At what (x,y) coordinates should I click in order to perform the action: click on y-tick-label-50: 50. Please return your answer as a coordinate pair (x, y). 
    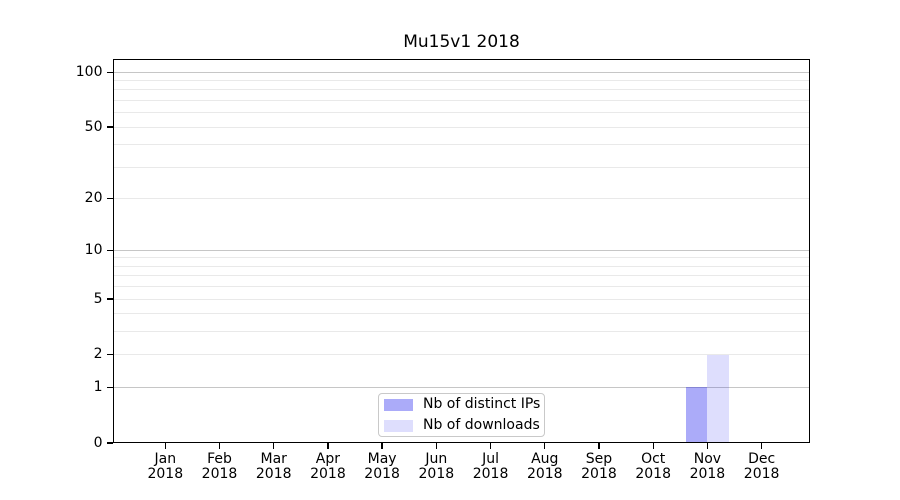
    Looking at the image, I should click on (93, 126).